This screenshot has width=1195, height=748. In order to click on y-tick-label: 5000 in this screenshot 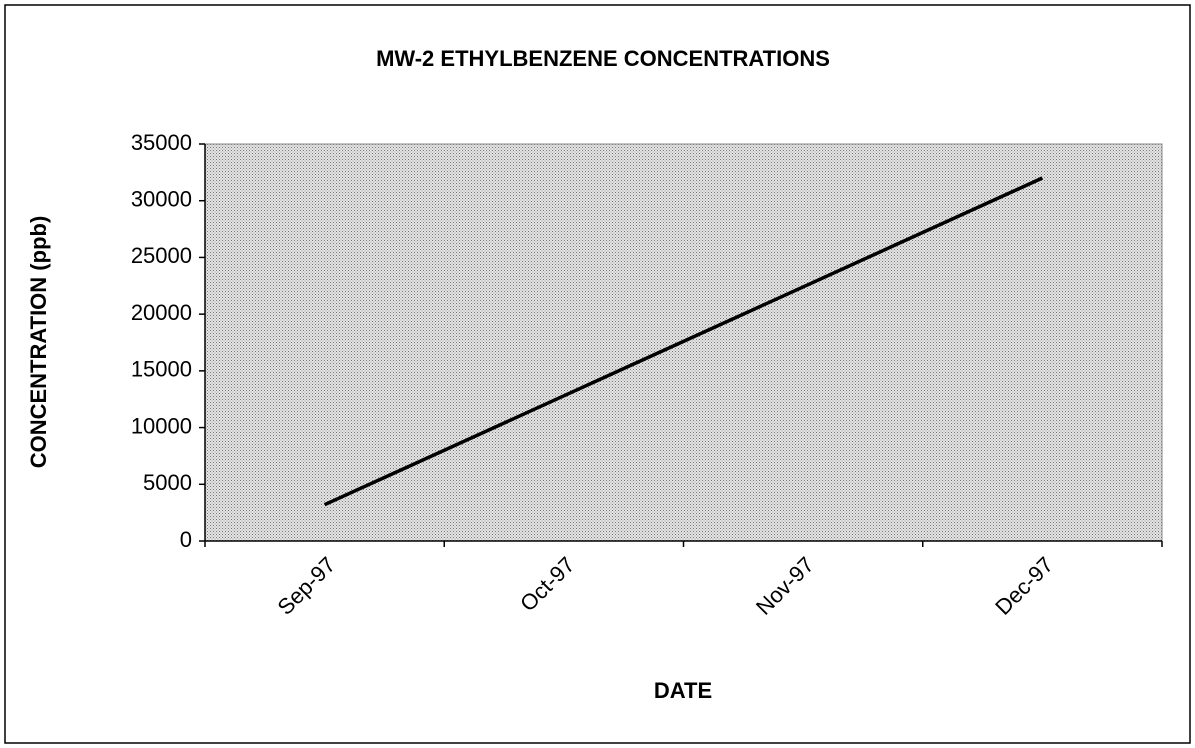, I will do `click(167, 482)`.